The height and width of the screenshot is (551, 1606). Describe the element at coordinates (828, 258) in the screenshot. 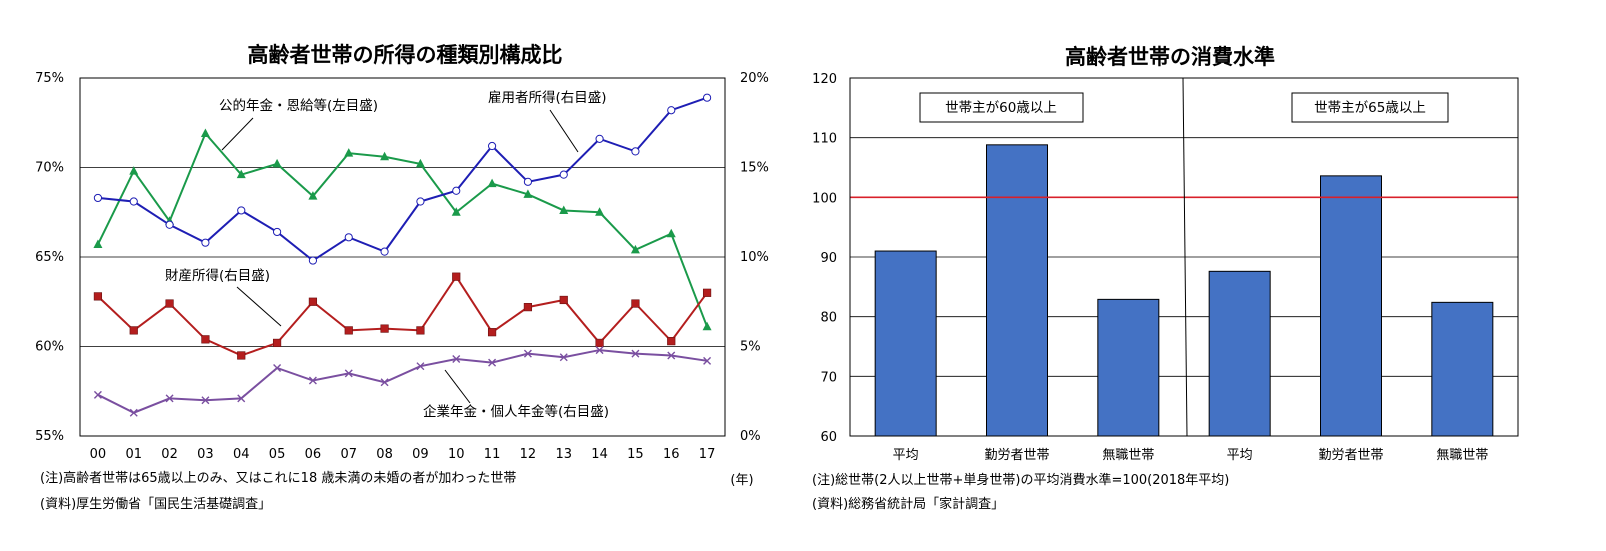

I see `chart2-y-tick-label: 90` at that location.